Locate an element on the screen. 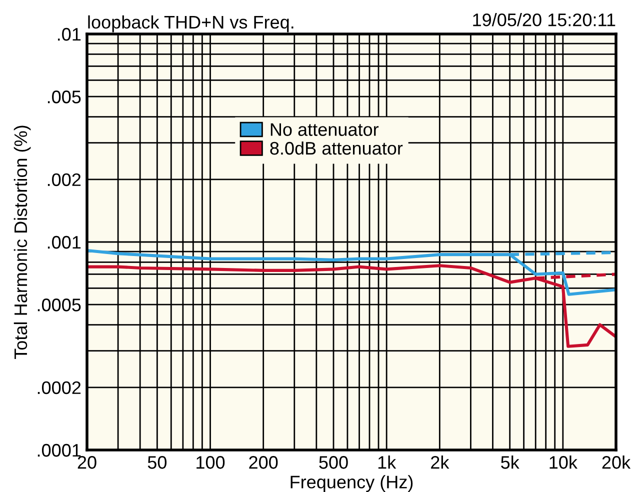 This screenshot has height=492, width=632. y-tick-label: .002 is located at coordinates (64, 179).